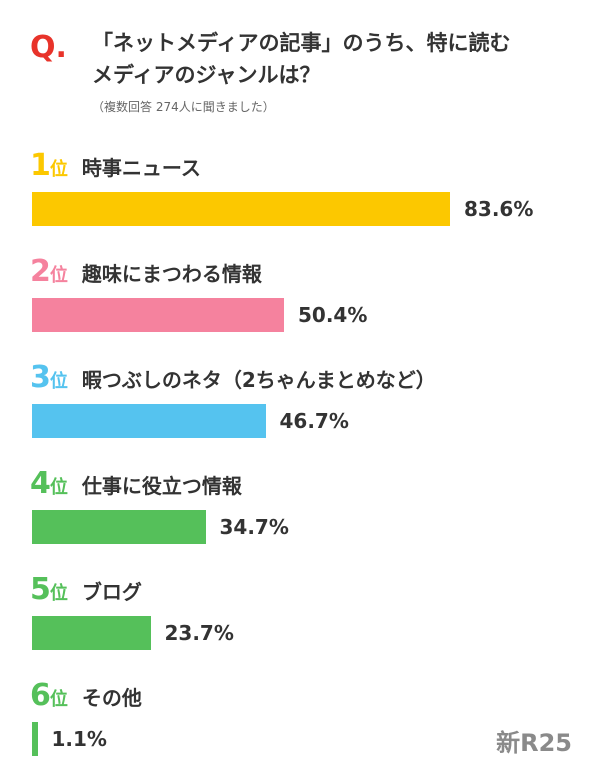 This screenshot has width=600, height=780. I want to click on value-label: 34.7%, so click(254, 527).